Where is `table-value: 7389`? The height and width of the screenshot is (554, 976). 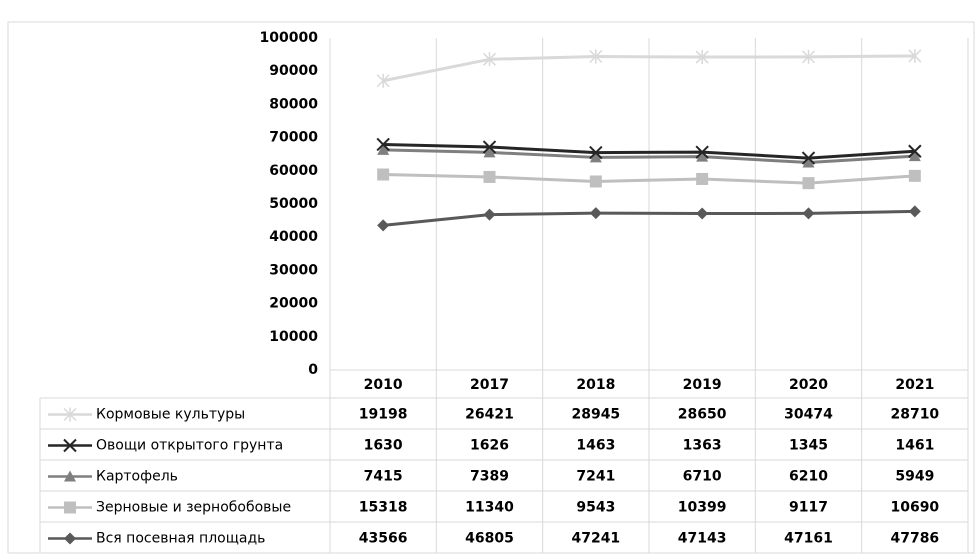 table-value: 7389 is located at coordinates (489, 477).